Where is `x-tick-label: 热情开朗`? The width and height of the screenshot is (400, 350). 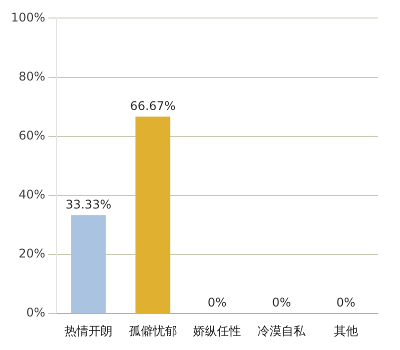 x-tick-label: 热情开朗 is located at coordinates (88, 331).